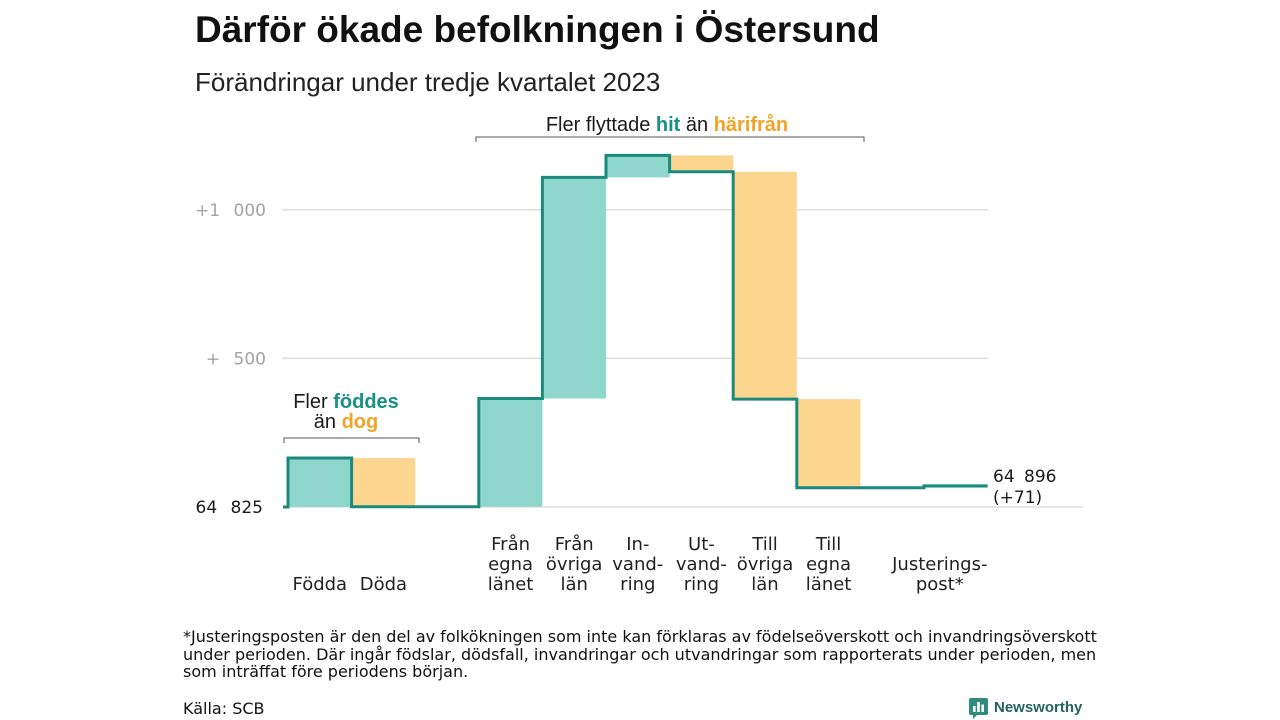  What do you see at coordinates (366, 402) in the screenshot?
I see `annotation-in-word: föddes` at bounding box center [366, 402].